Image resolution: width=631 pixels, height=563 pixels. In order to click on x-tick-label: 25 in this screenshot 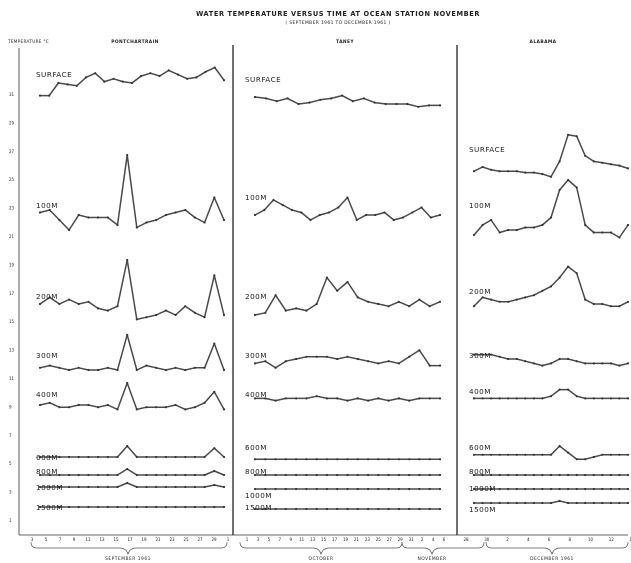, I will do `click(186, 539)`.